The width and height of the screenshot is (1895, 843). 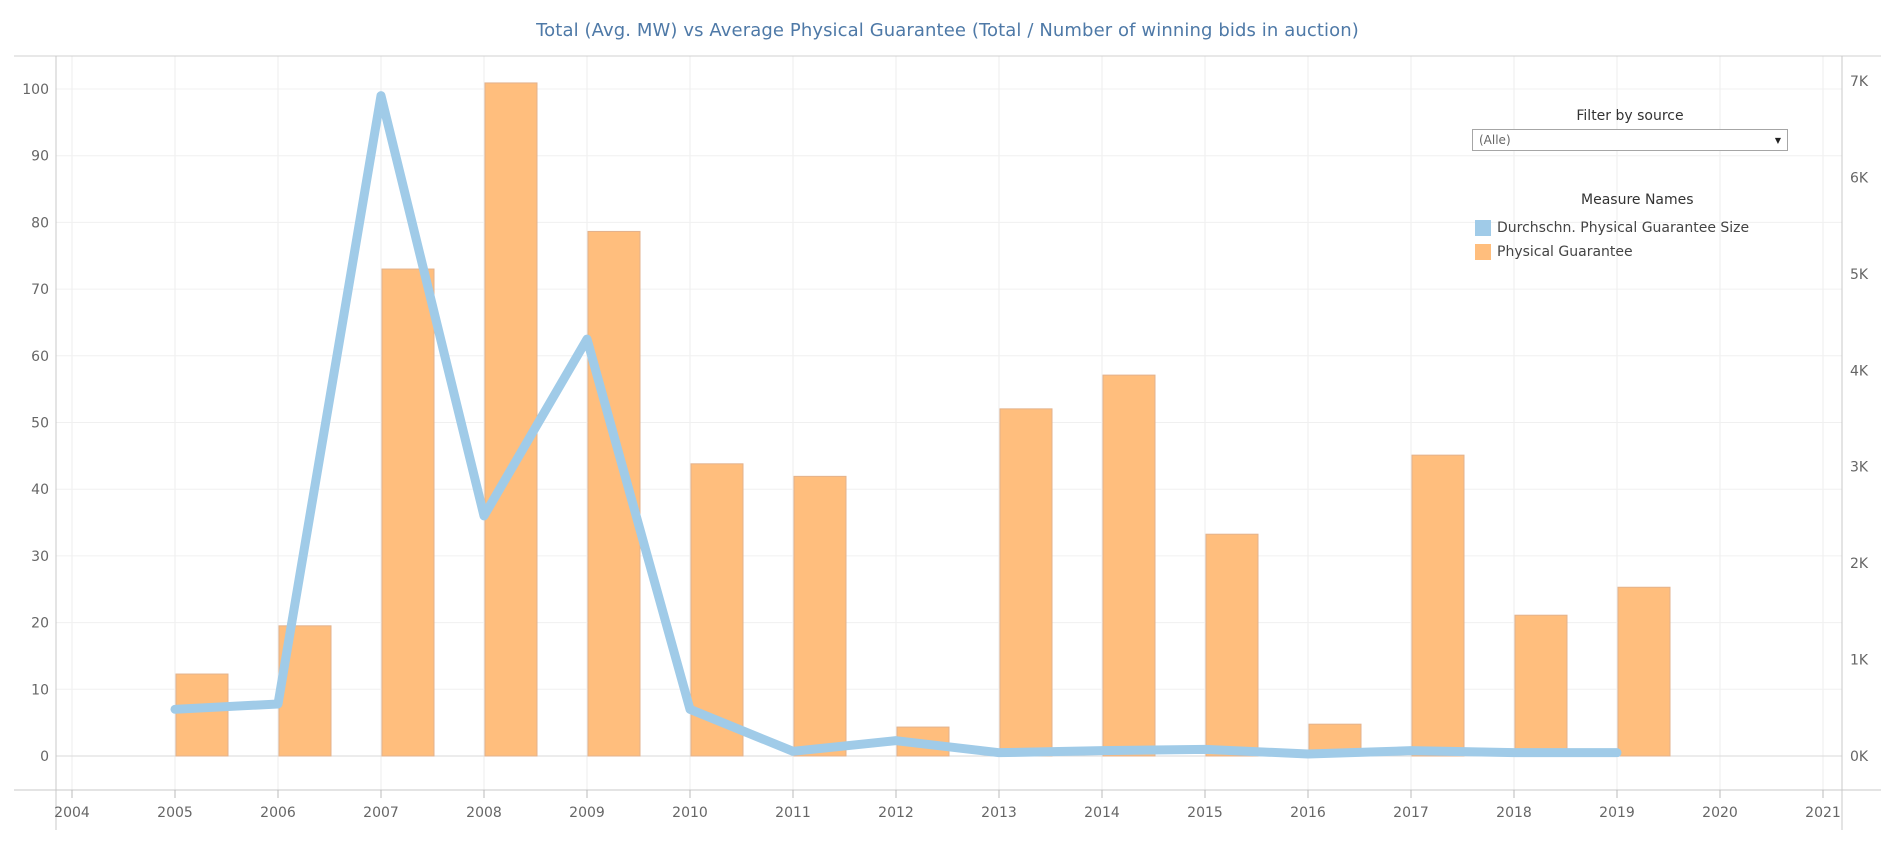 I want to click on x-tick-label: 2013, so click(x=999, y=813).